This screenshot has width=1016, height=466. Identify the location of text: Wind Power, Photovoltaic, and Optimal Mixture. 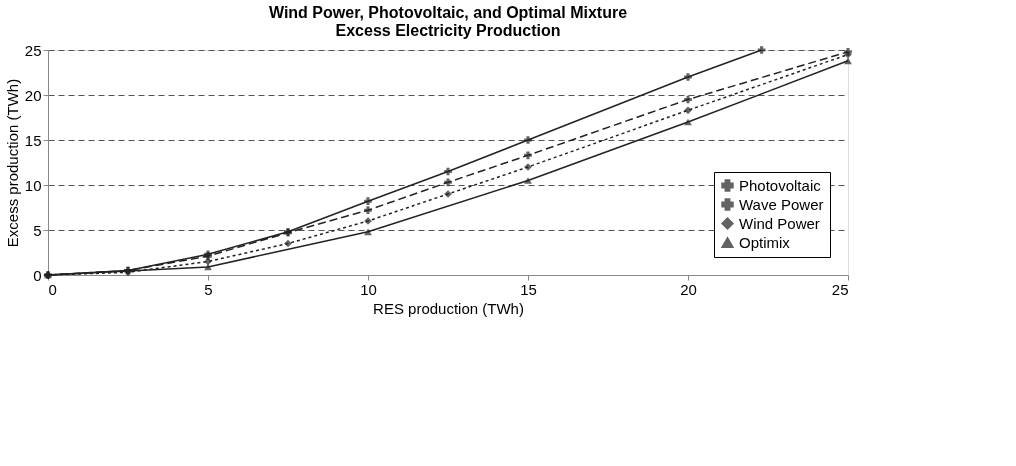
(448, 12).